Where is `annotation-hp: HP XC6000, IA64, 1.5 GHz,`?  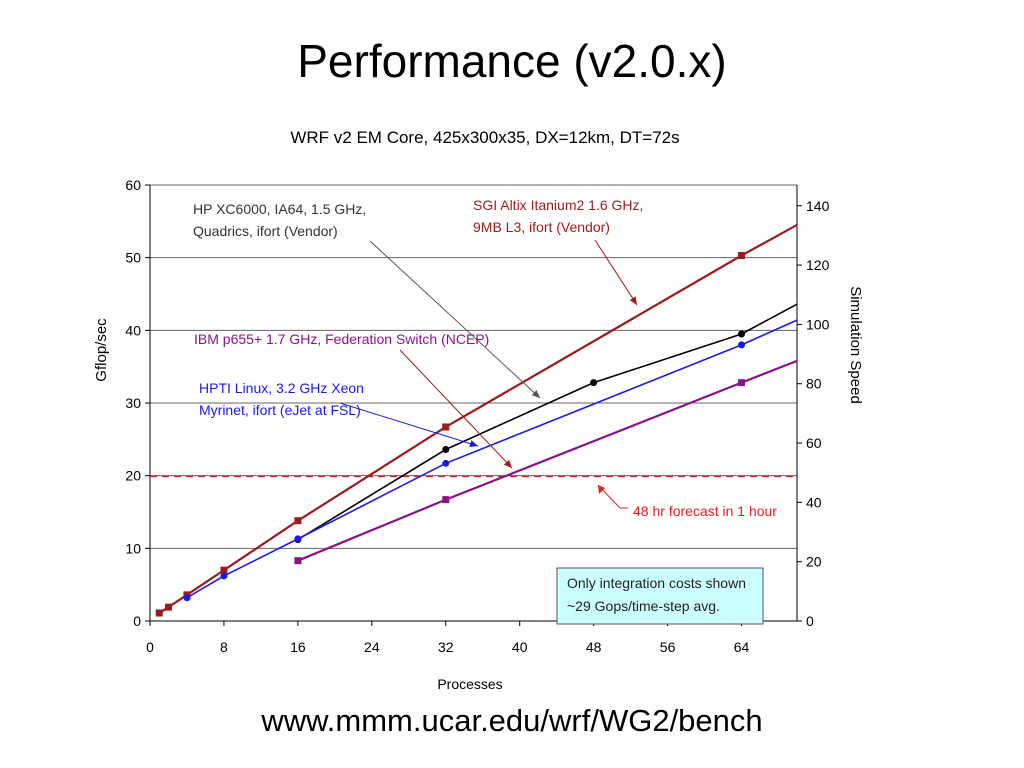 annotation-hp: HP XC6000, IA64, 1.5 GHz, is located at coordinates (279, 209).